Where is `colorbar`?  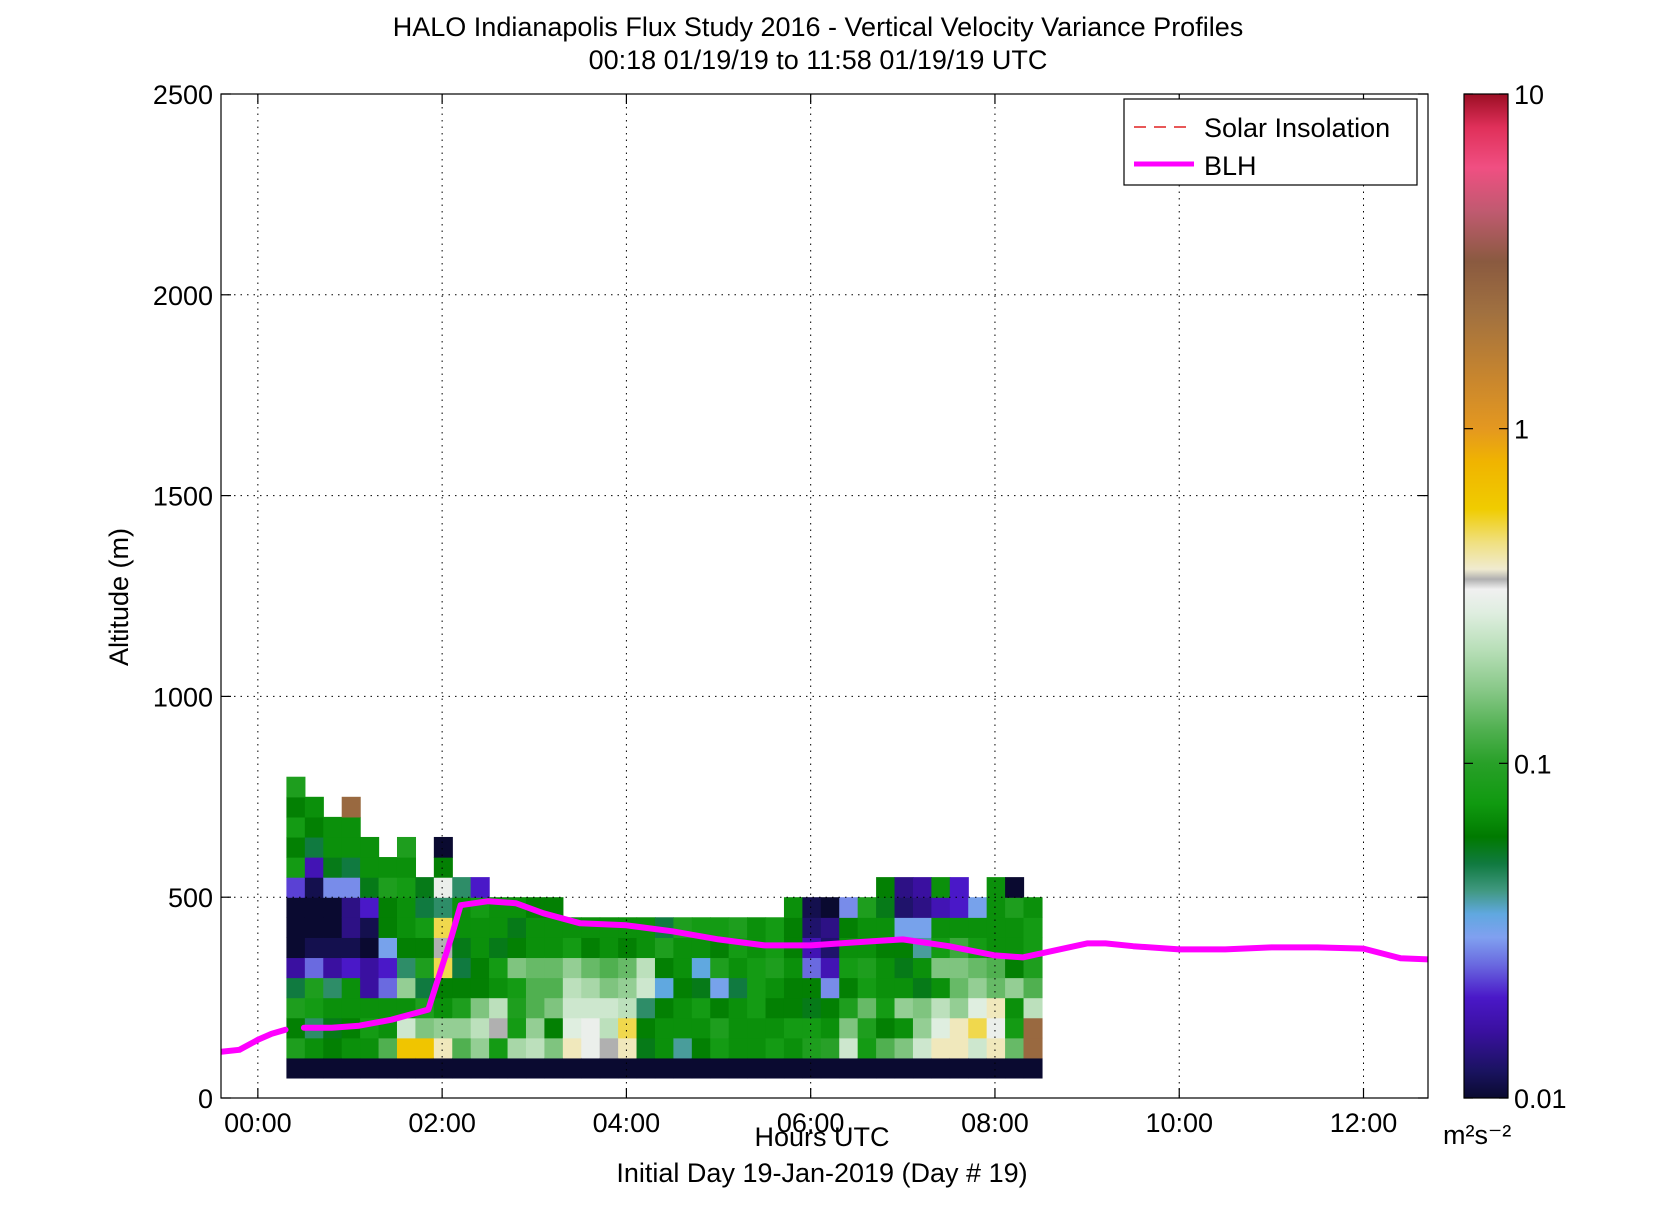
colorbar is located at coordinates (1486, 596).